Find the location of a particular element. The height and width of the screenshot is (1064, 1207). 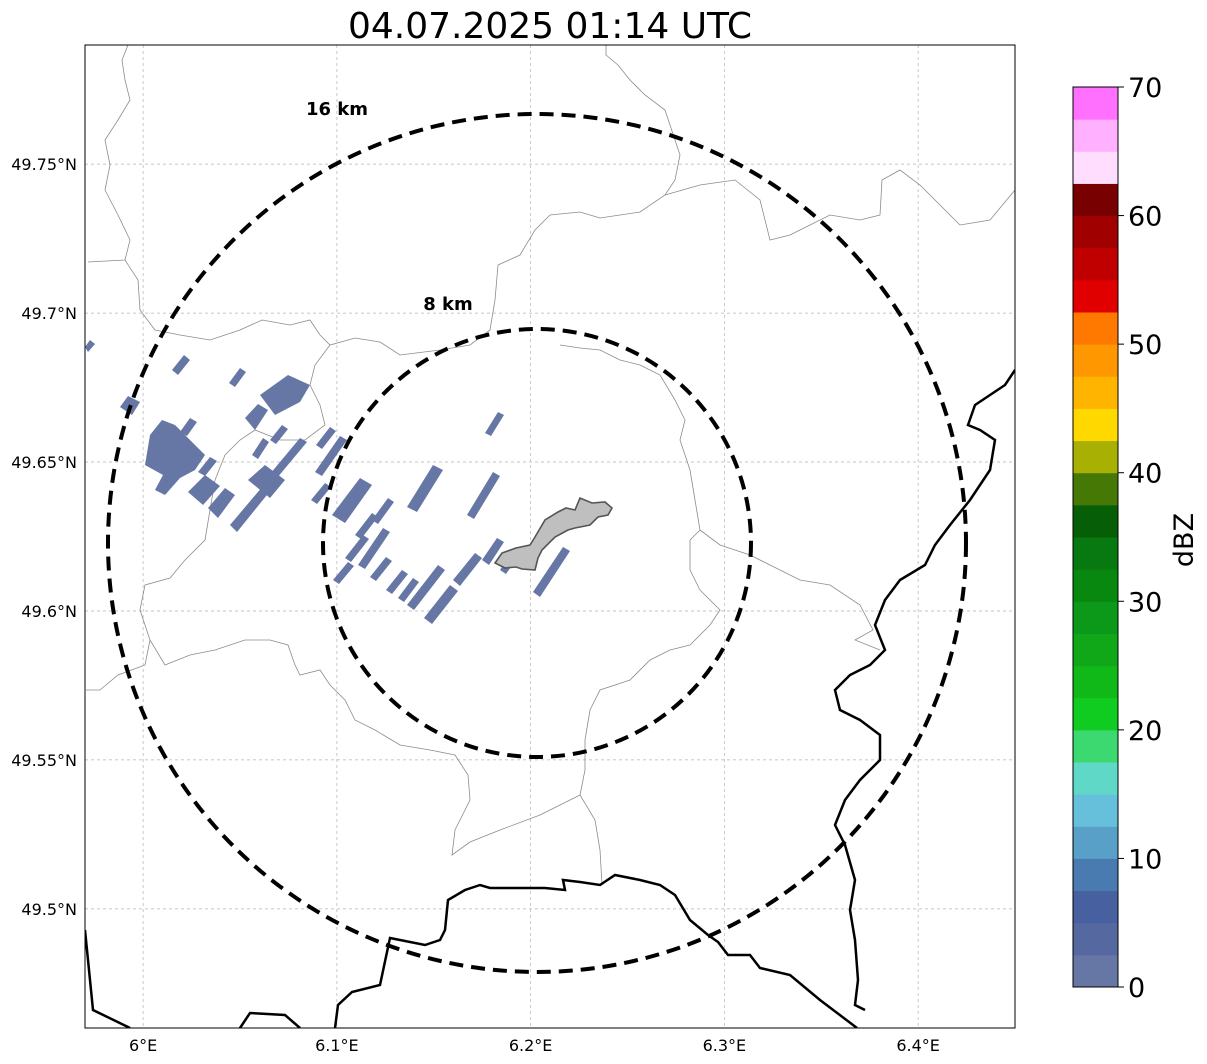

radar-echoes is located at coordinates (327, 482).